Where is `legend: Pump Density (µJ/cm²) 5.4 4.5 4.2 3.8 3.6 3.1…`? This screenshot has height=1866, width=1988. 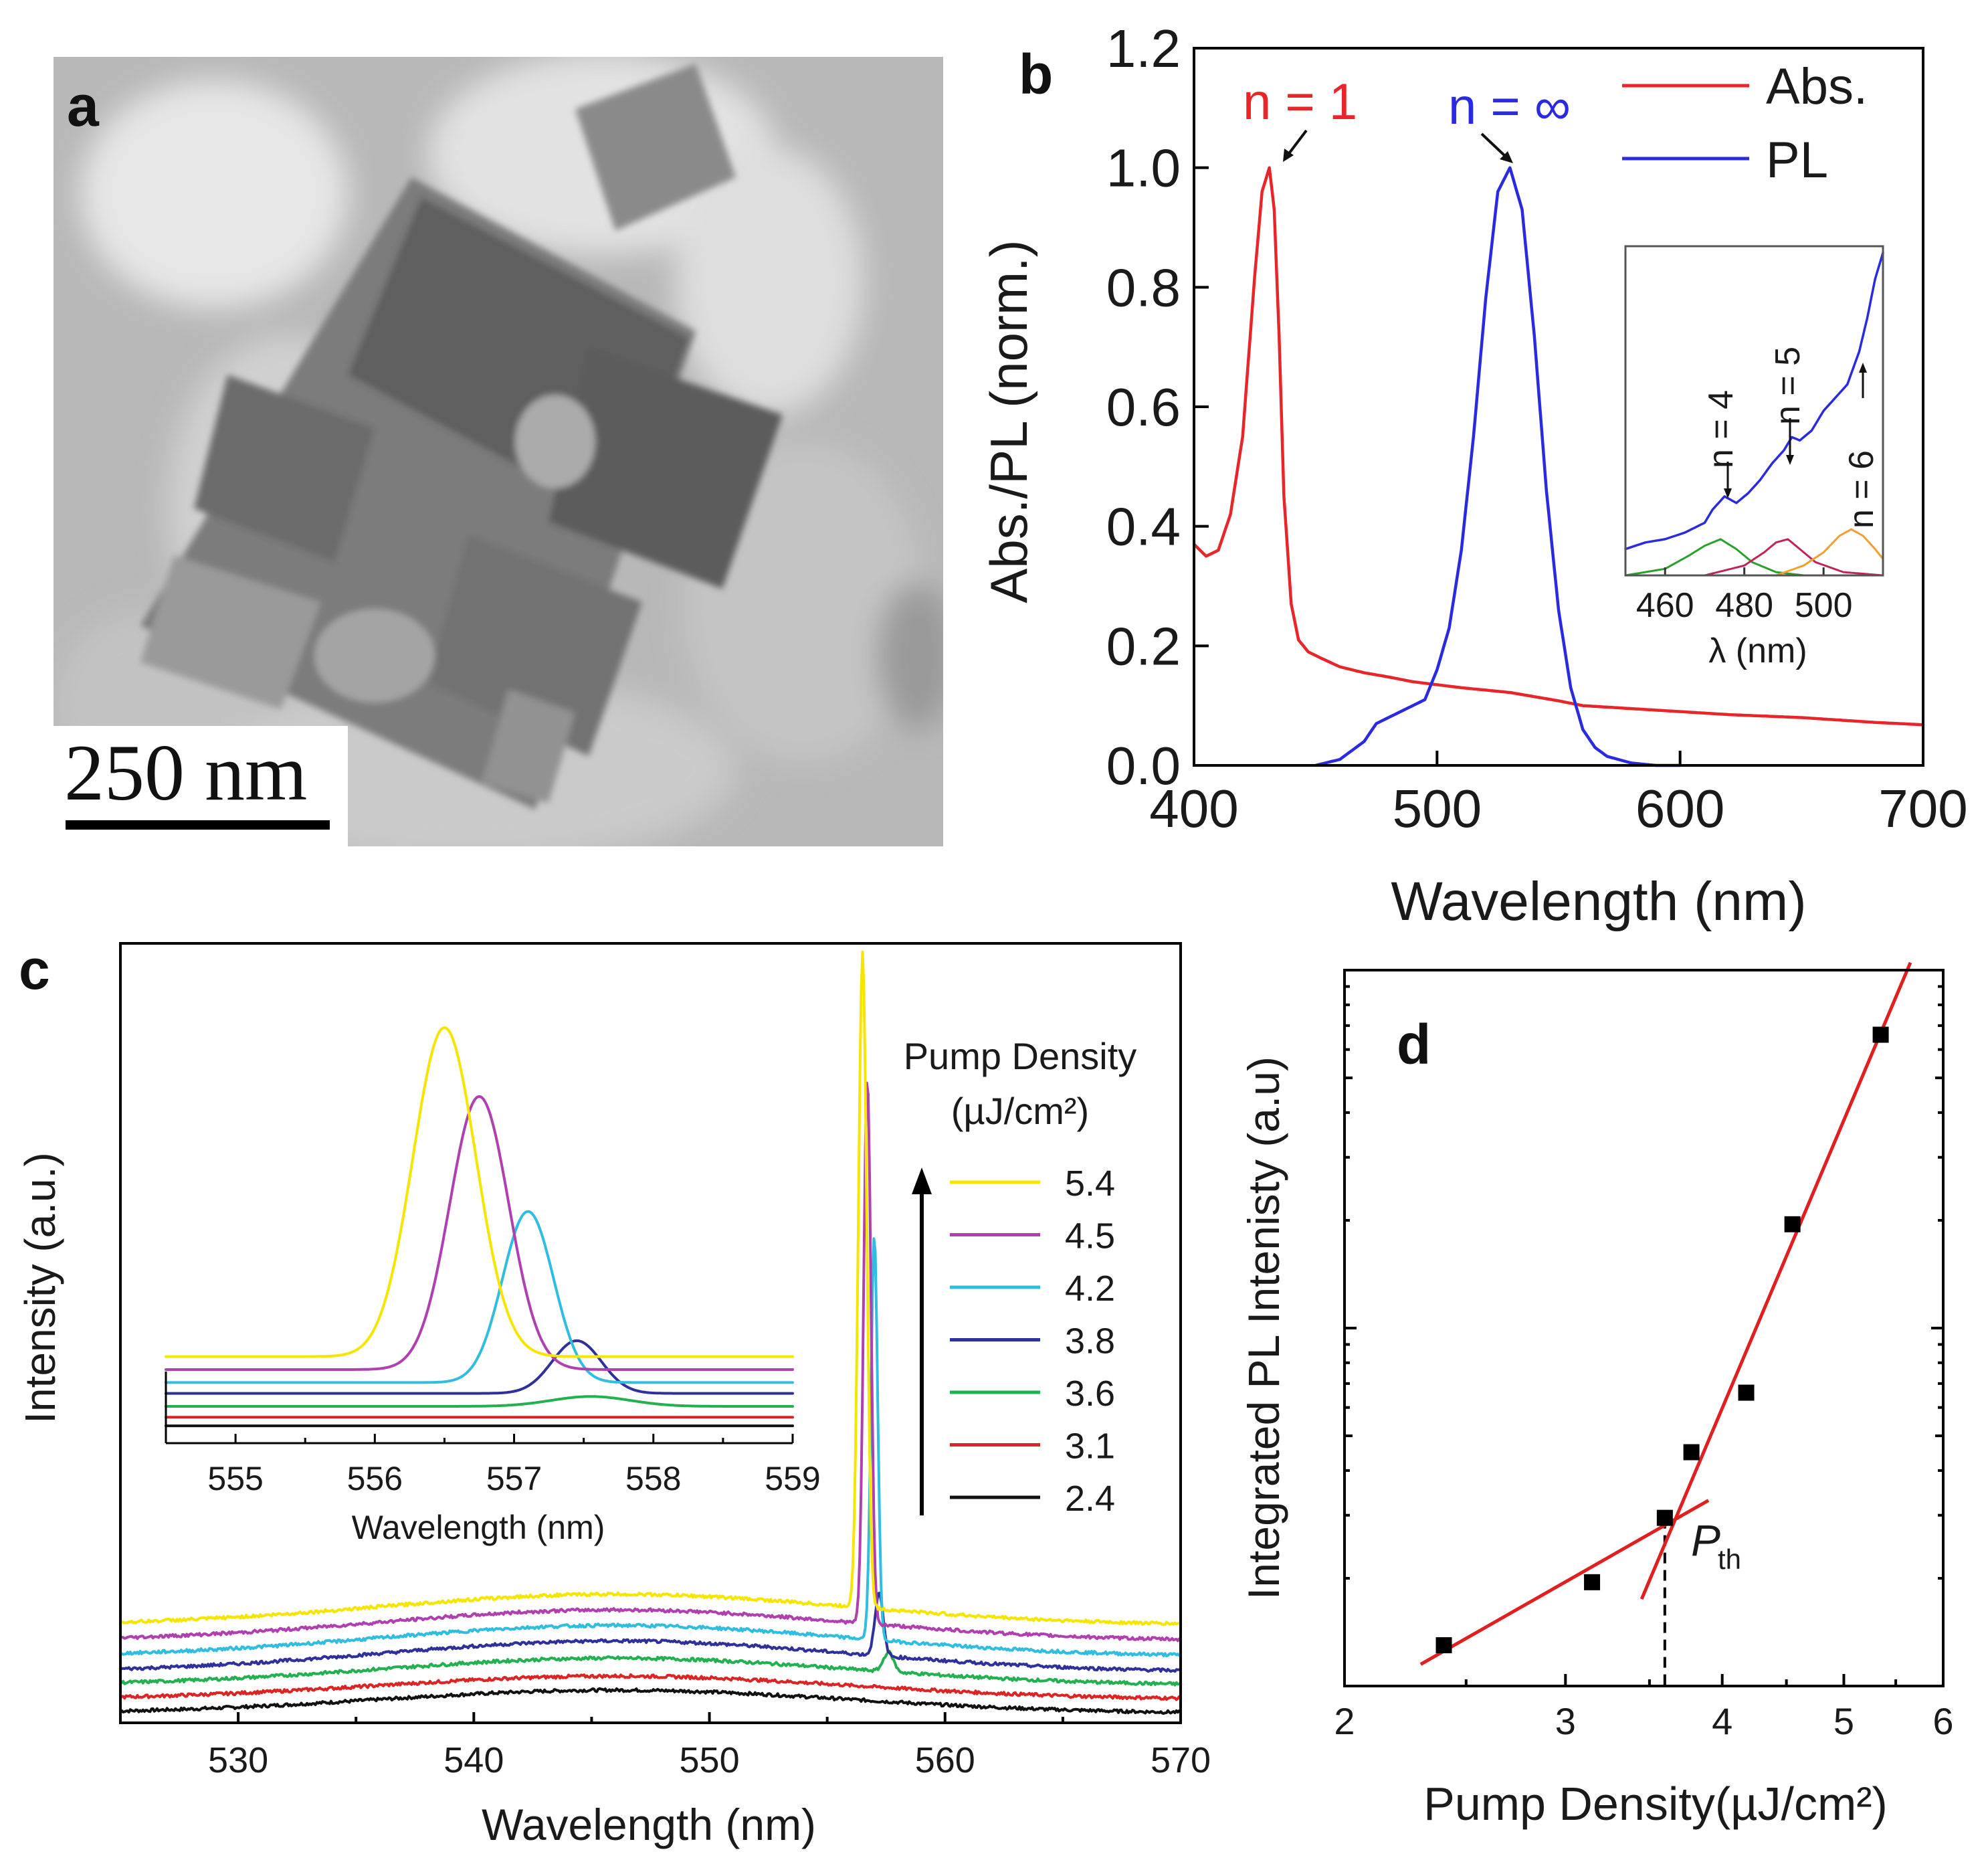 legend: Pump Density (µJ/cm²) 5.4 4.5 4.2 3.8 3.6 3.1… is located at coordinates (1020, 1277).